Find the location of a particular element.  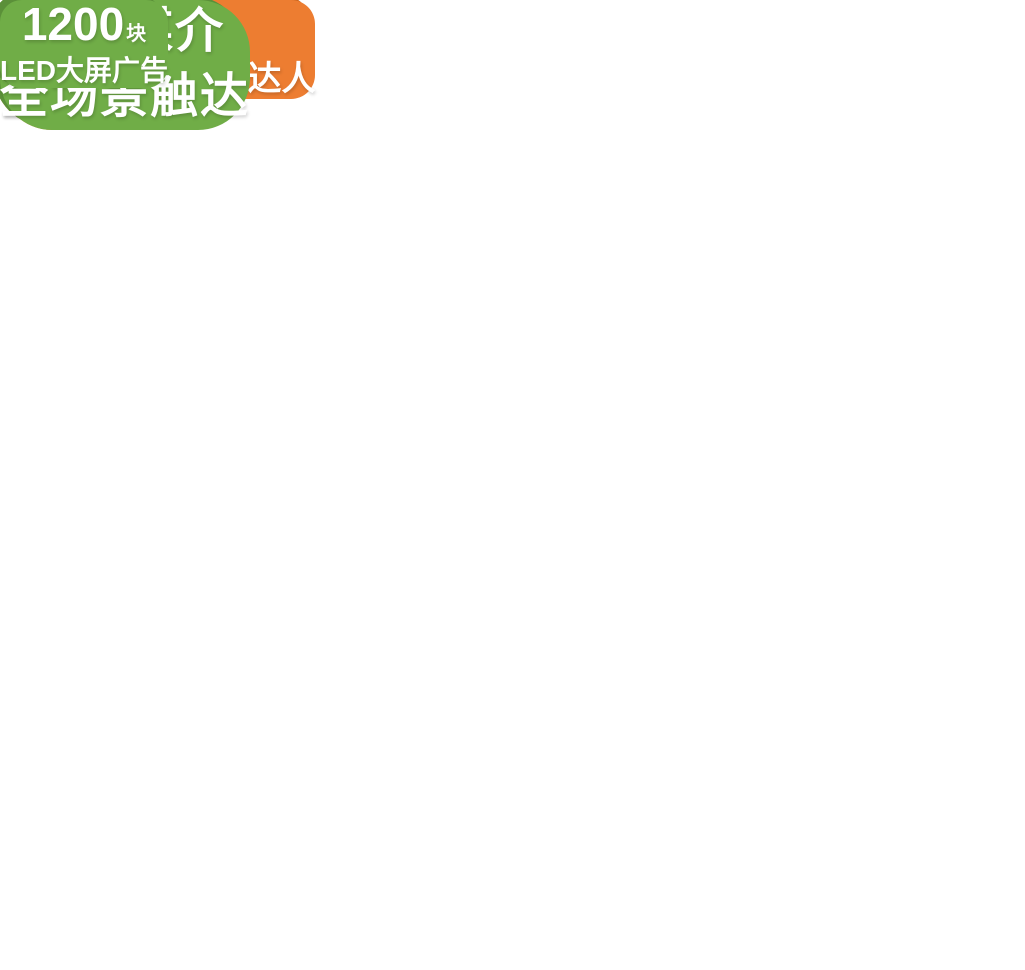

led-screen-ad-stat-line: 1200 块 is located at coordinates (84, 24).